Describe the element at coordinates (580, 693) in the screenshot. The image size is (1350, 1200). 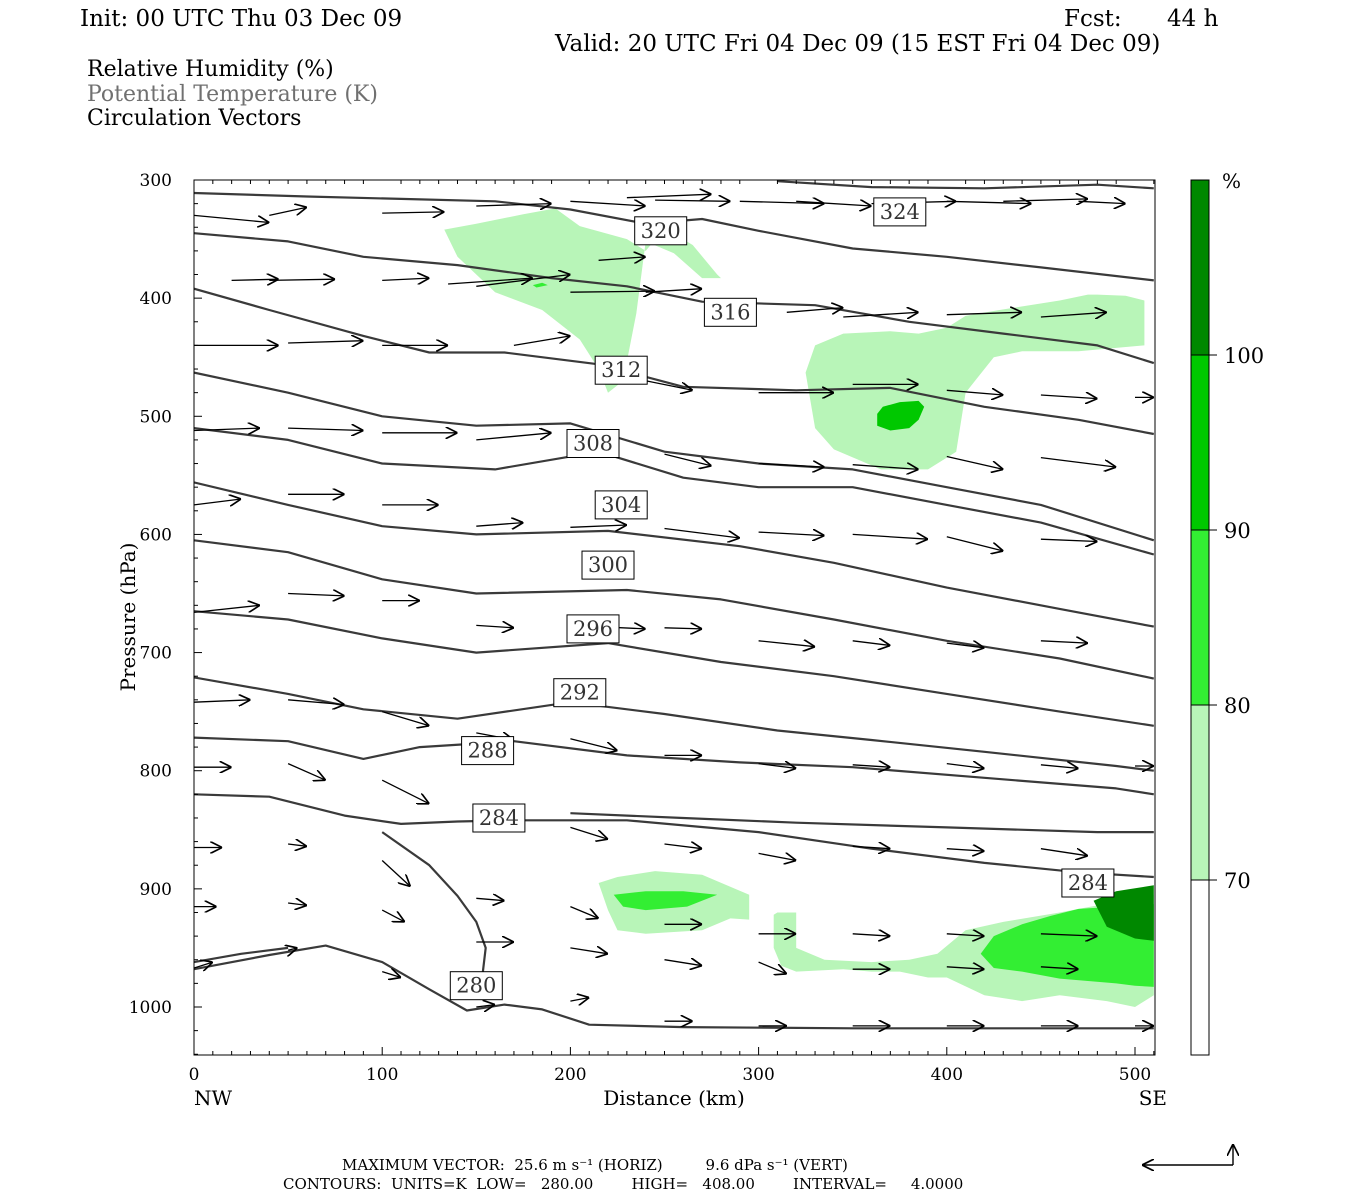
I see `contour-label-292: 292` at that location.